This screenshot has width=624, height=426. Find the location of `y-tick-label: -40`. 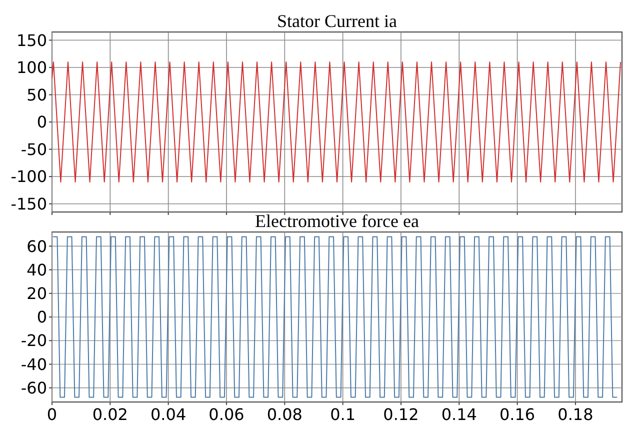

y-tick-label: -40 is located at coordinates (33, 364).